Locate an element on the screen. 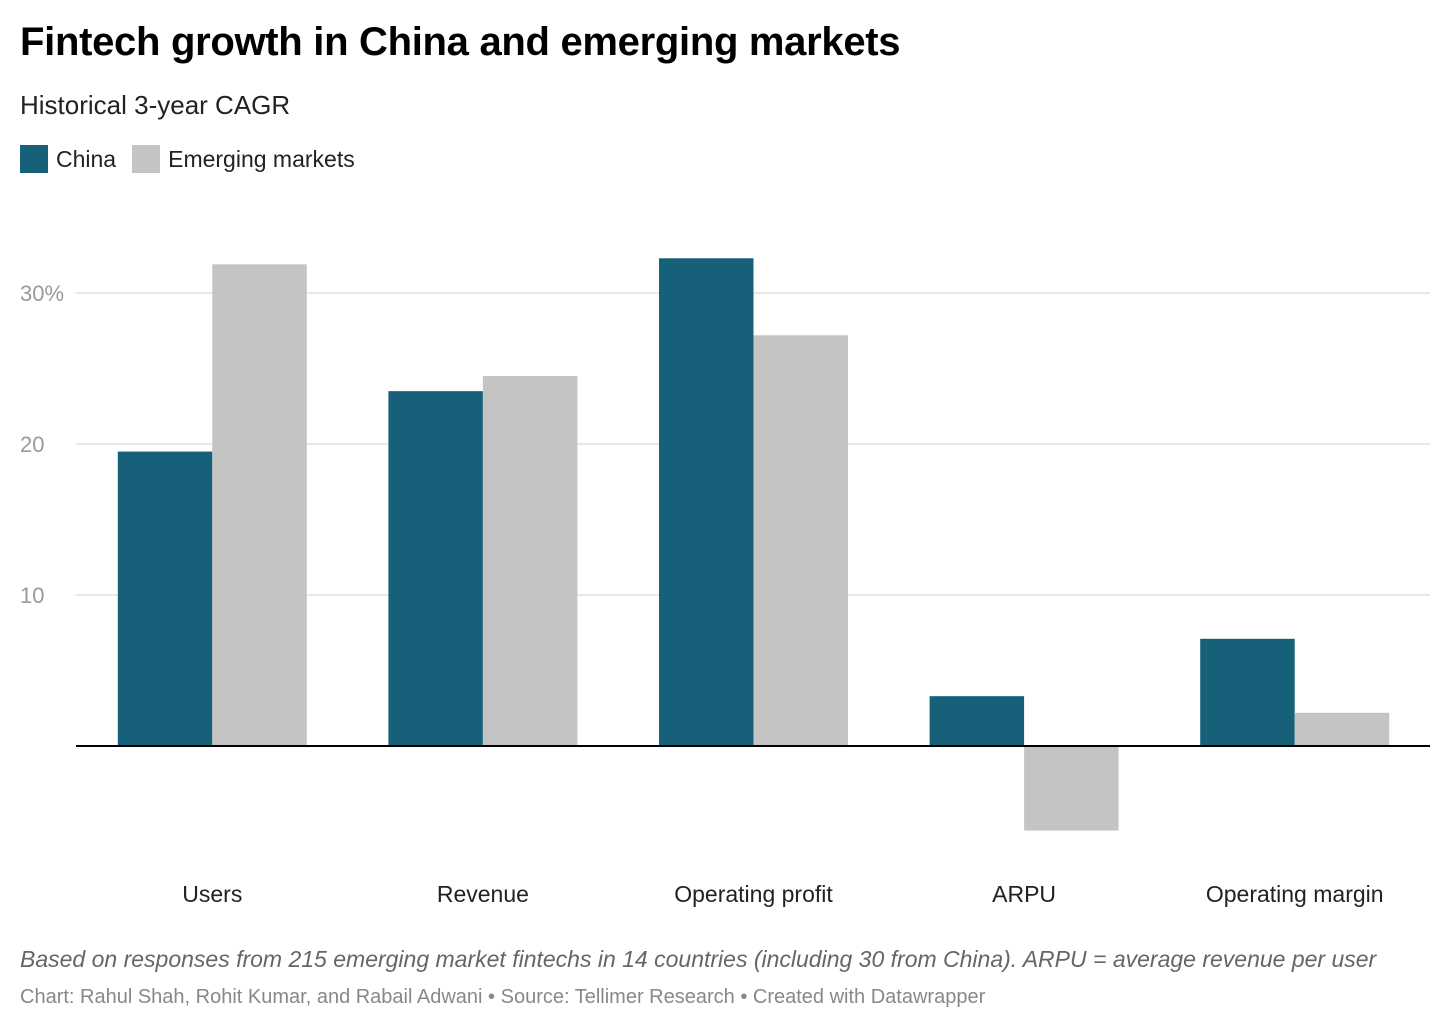  x-tick-label-revenue: Revenue is located at coordinates (483, 894).